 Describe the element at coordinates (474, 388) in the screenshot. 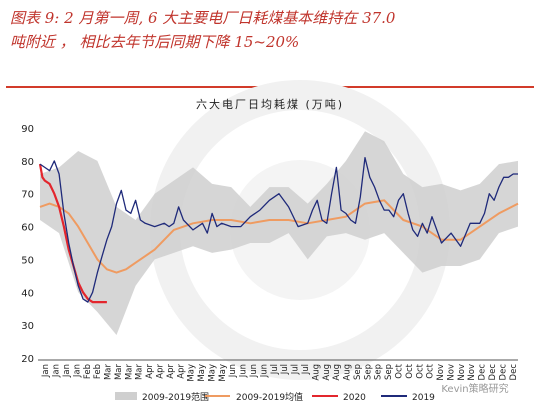

I see `watermark-text: Kevin策略研究` at that location.